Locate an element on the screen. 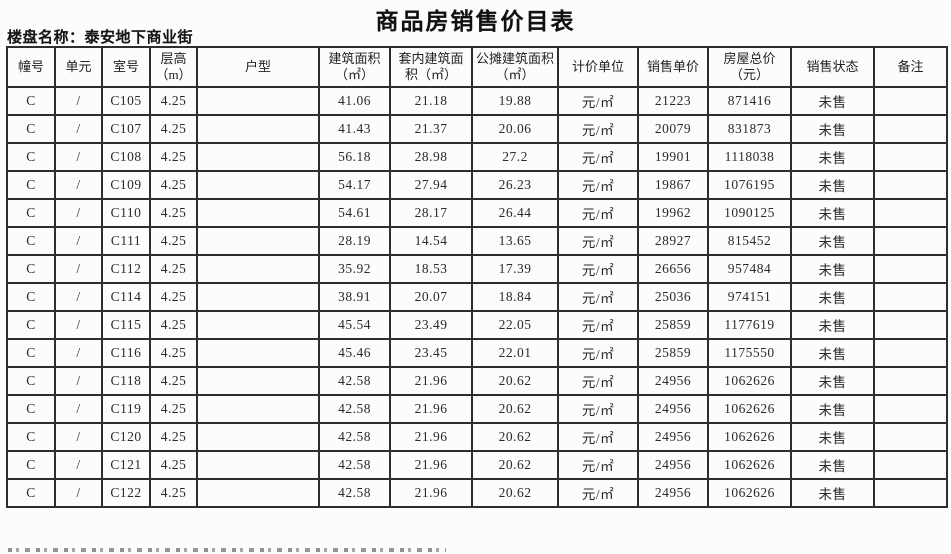 This screenshot has height=554, width=951. table-cell: 41.43 is located at coordinates (354, 129).